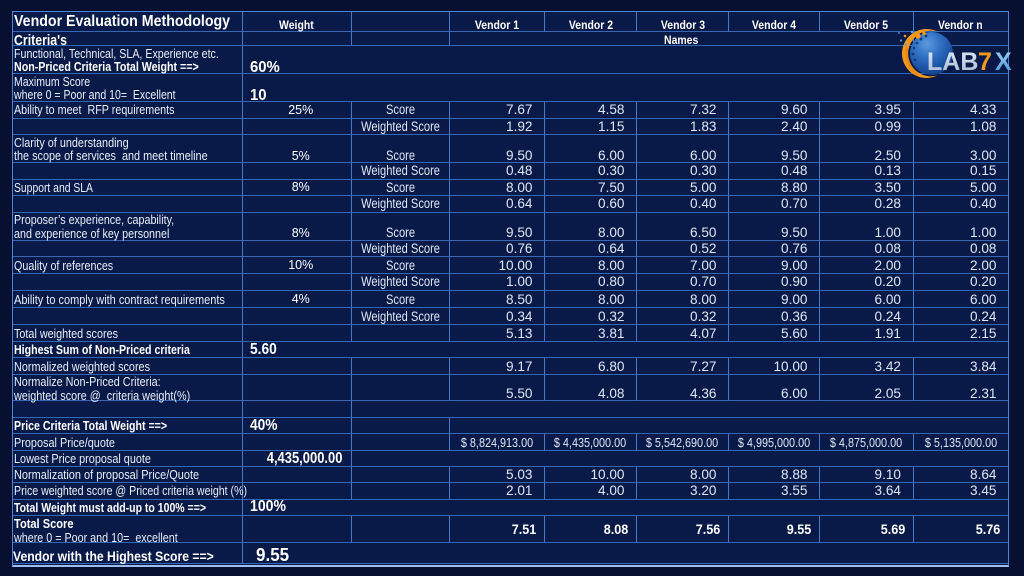 This screenshot has height=576, width=1024. What do you see at coordinates (952, 62) in the screenshot?
I see `svg-text: LAB` at bounding box center [952, 62].